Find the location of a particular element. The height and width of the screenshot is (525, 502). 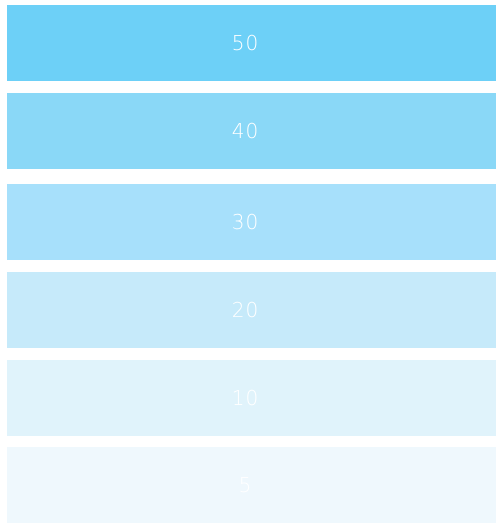

color-swatch: 5 is located at coordinates (251, 485).